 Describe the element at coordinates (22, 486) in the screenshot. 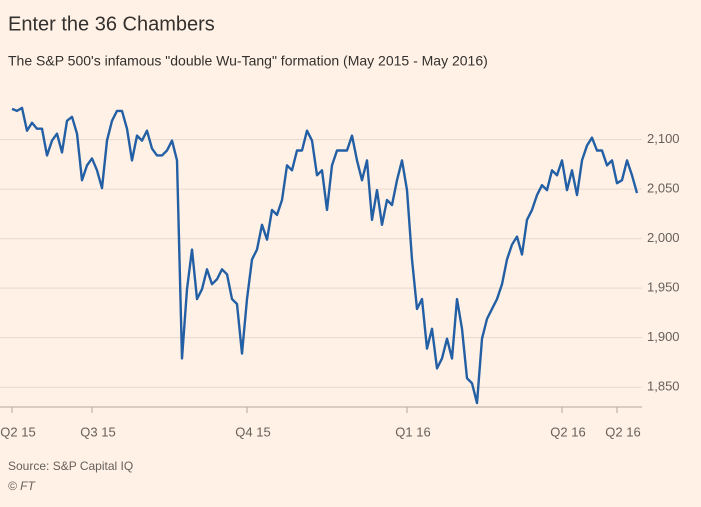

I see `credit: © FT` at that location.